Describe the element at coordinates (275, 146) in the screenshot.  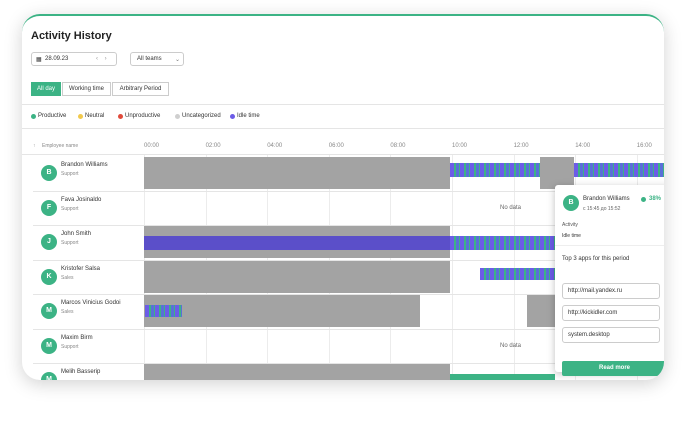
I see `time-label: 04:00` at that location.